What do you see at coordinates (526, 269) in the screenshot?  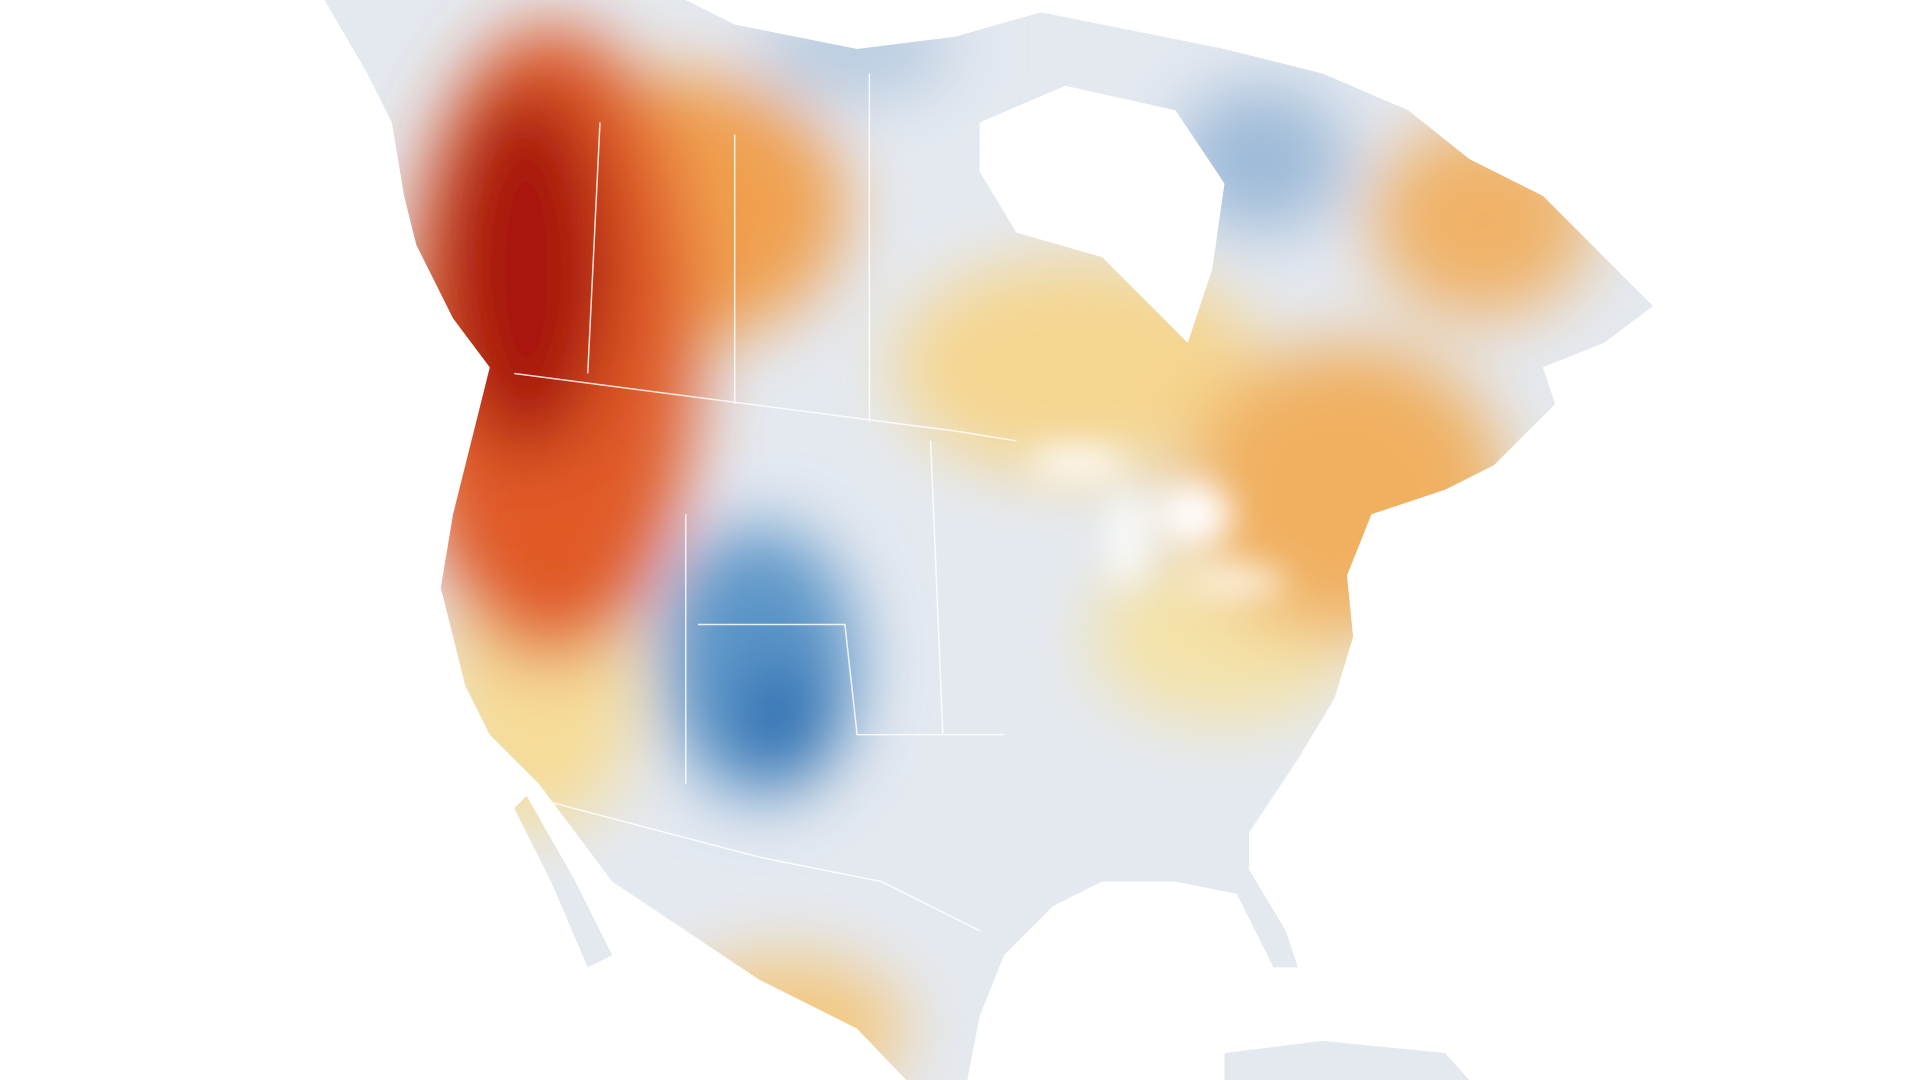 I see `hot-core` at bounding box center [526, 269].